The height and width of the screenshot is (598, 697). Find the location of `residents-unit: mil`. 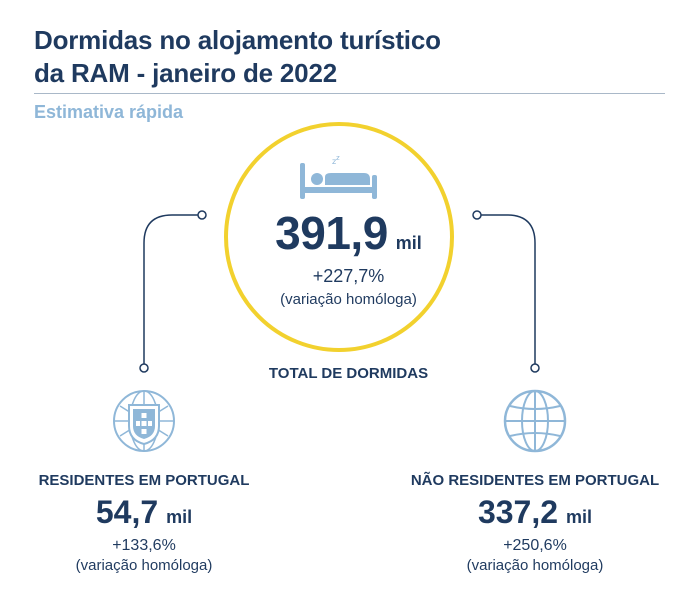

residents-unit: mil is located at coordinates (179, 517).